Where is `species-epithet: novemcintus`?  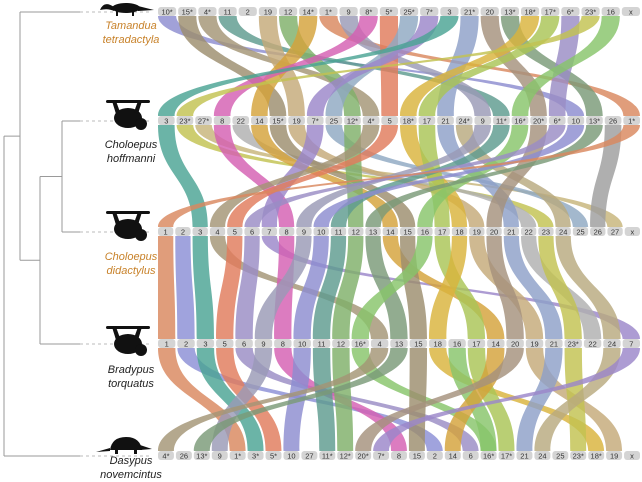
species-epithet: novemcintus is located at coordinates (131, 475).